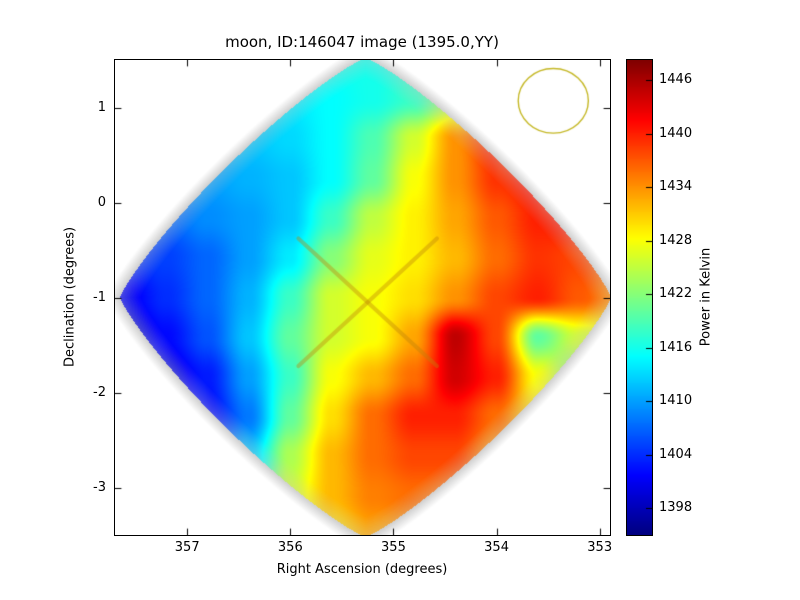 This screenshot has height=600, width=800. Describe the element at coordinates (101, 202) in the screenshot. I see `y-tick-label-0: 0` at that location.